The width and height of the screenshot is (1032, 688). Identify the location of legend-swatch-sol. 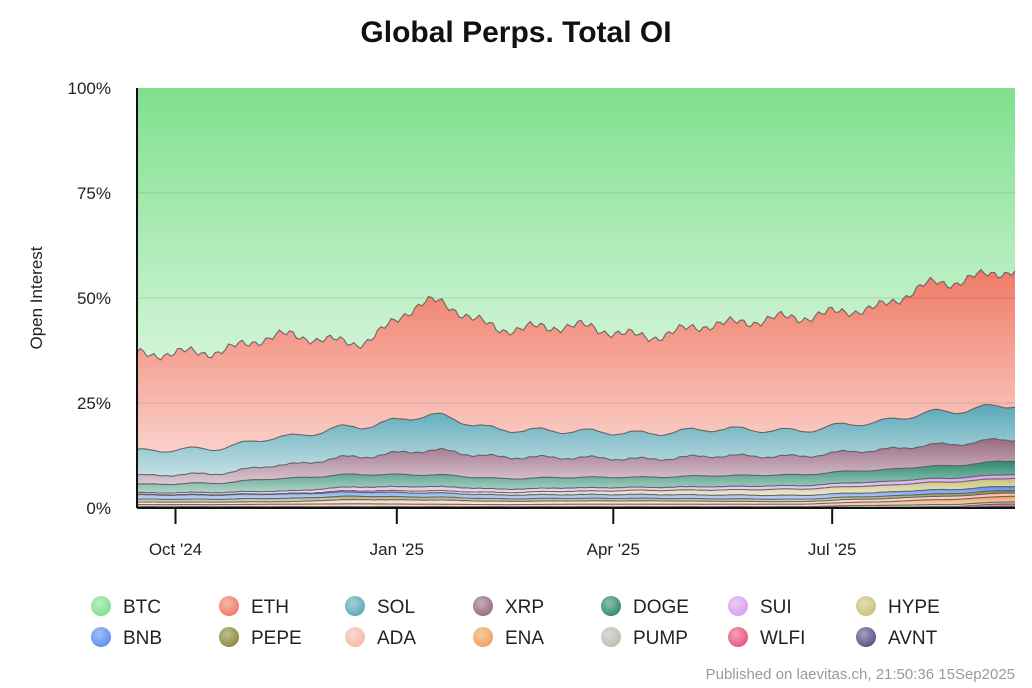
(355, 606).